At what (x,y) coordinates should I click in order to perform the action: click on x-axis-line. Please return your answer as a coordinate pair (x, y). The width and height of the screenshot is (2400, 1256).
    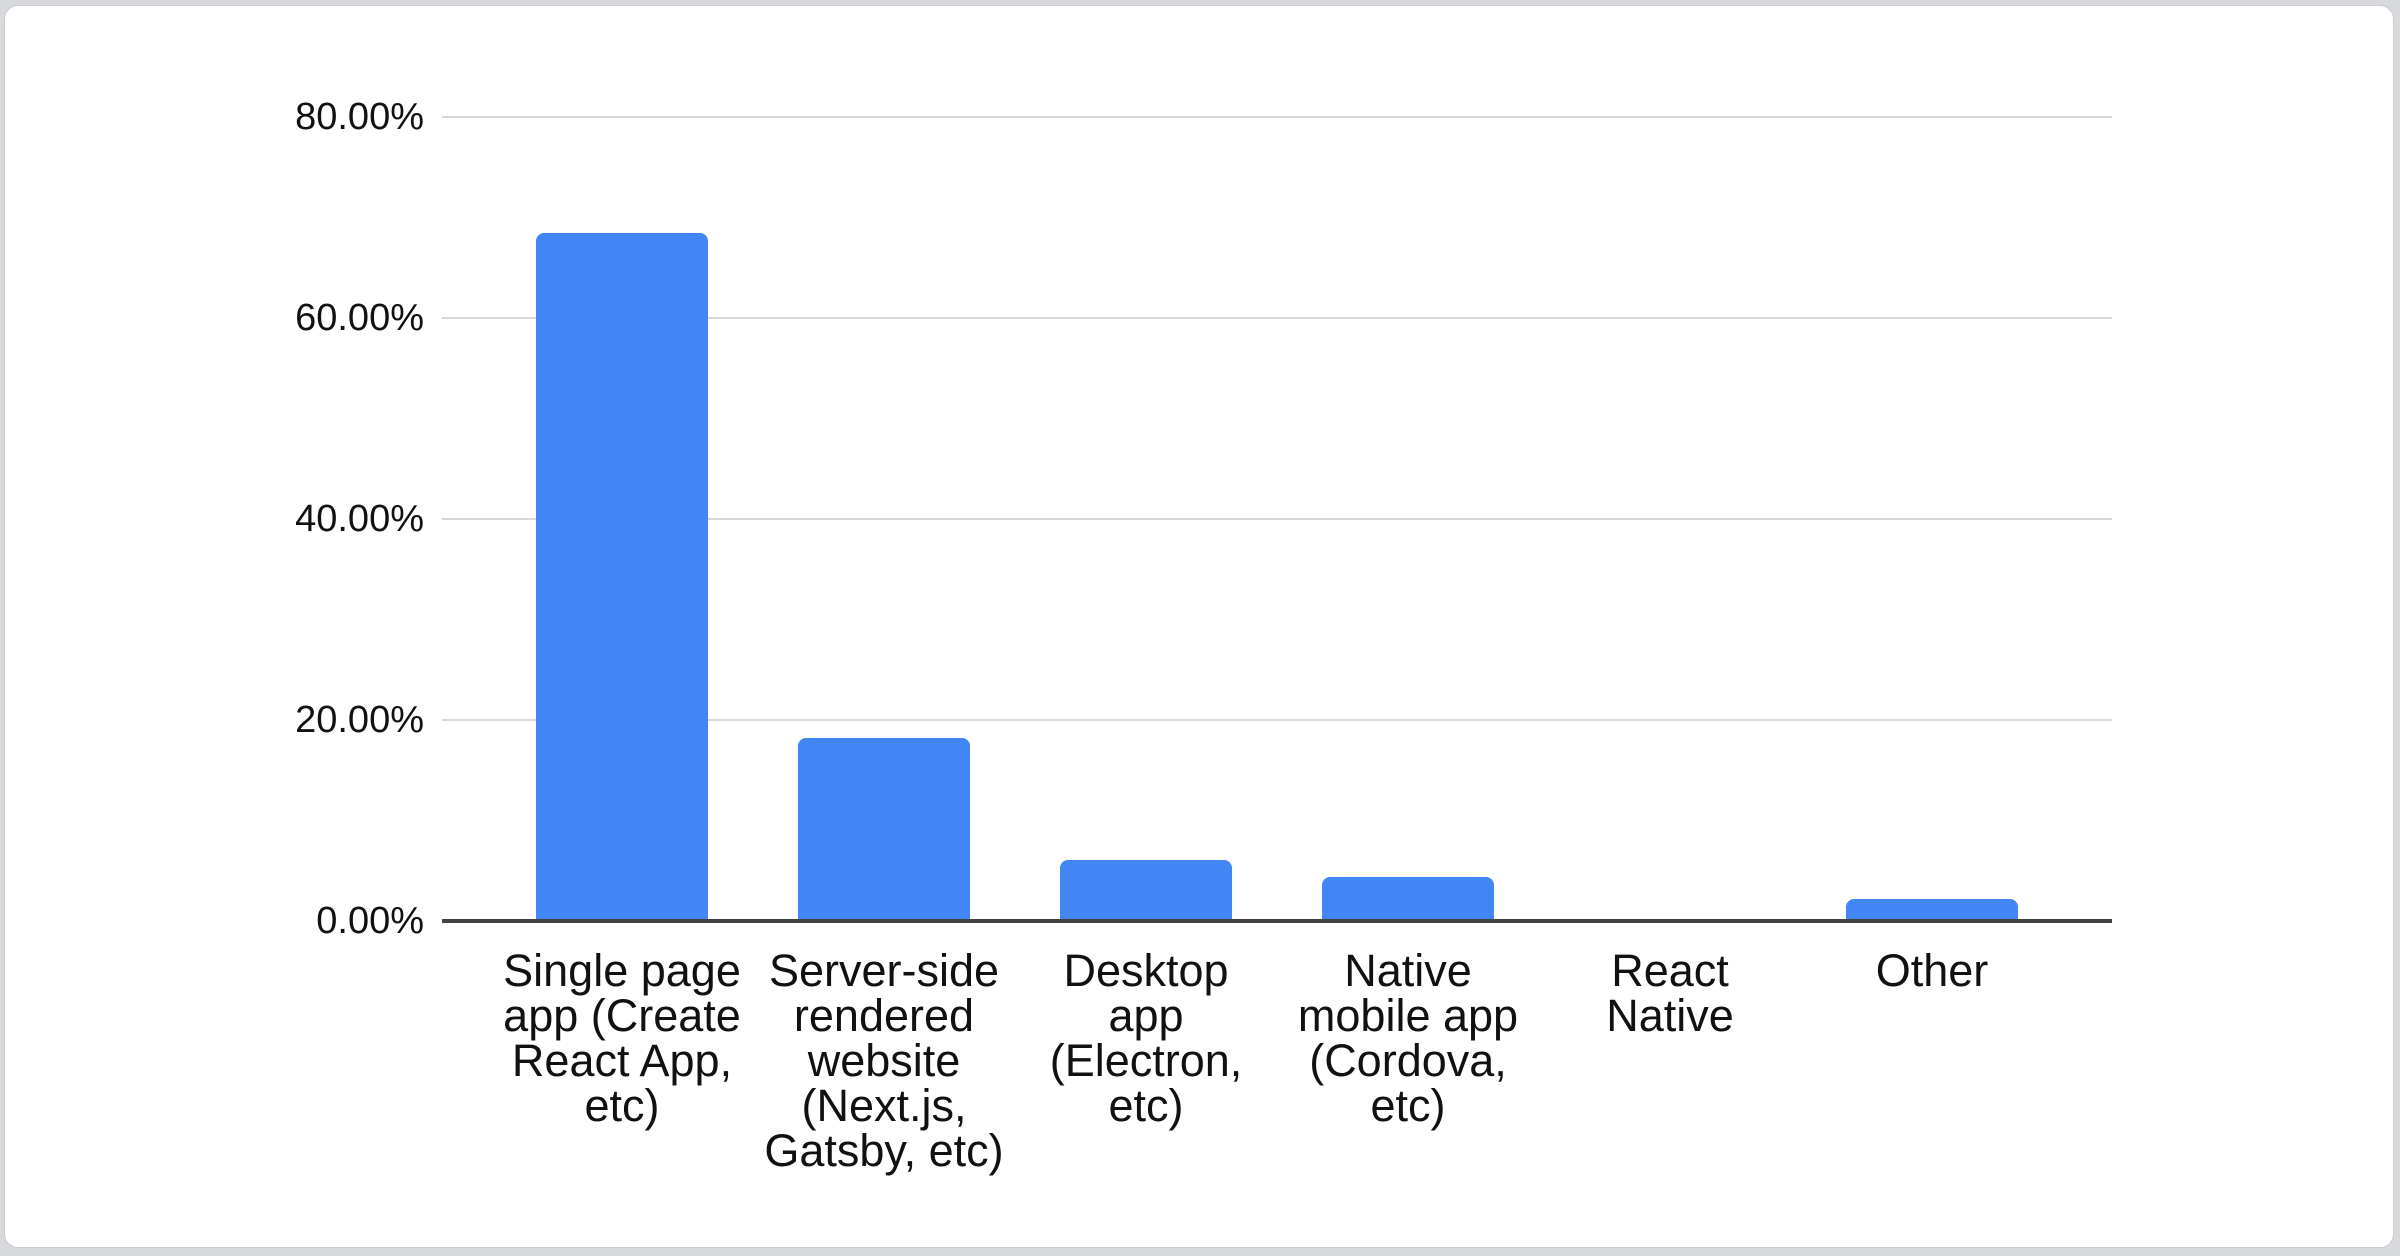
    Looking at the image, I should click on (1277, 921).